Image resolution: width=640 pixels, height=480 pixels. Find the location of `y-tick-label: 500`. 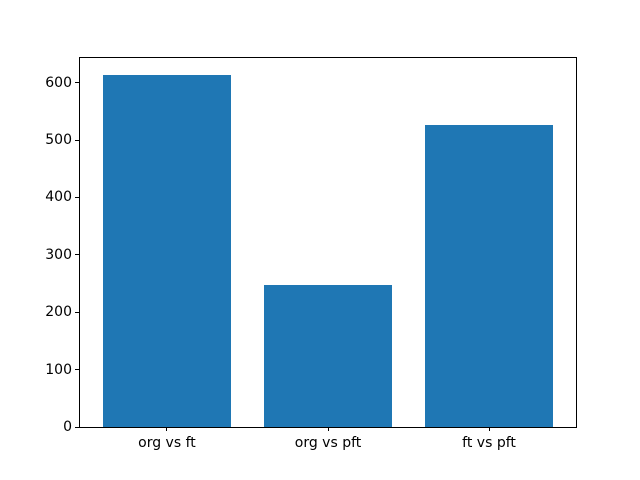

y-tick-label: 500 is located at coordinates (58, 140).